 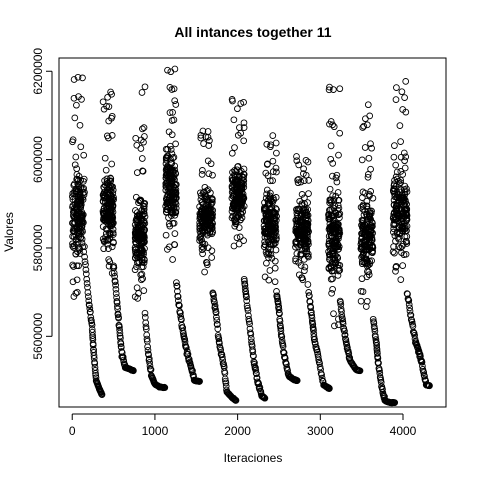 What do you see at coordinates (403, 431) in the screenshot?
I see `x-tick-label: 4000` at bounding box center [403, 431].